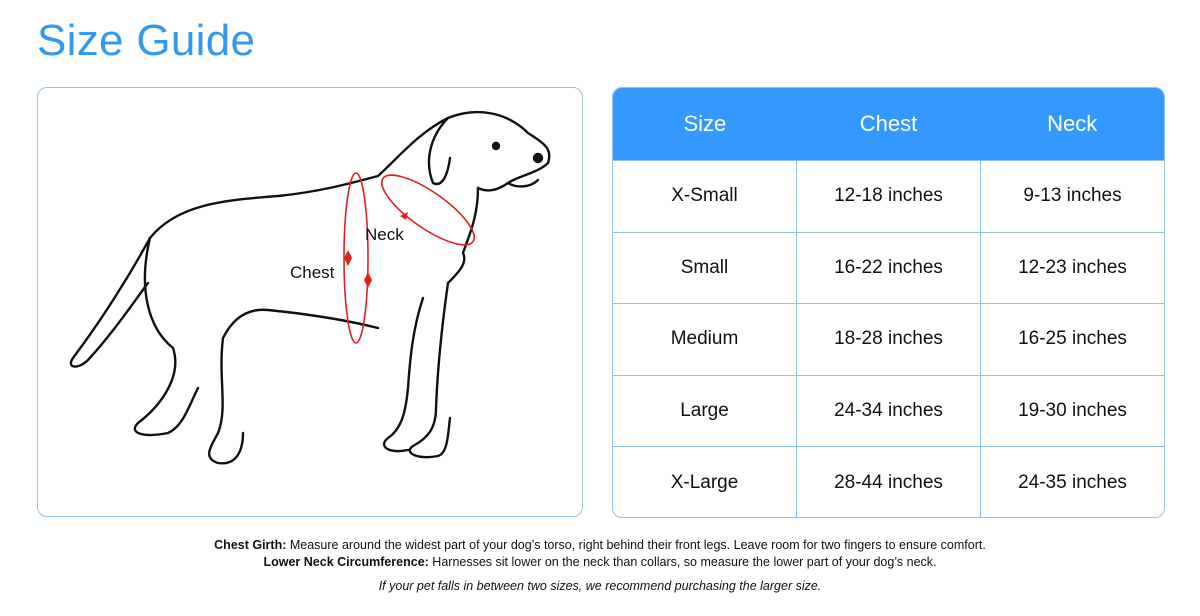  What do you see at coordinates (346, 562) in the screenshot?
I see `neck-note-title: Lower Neck Circumference:` at bounding box center [346, 562].